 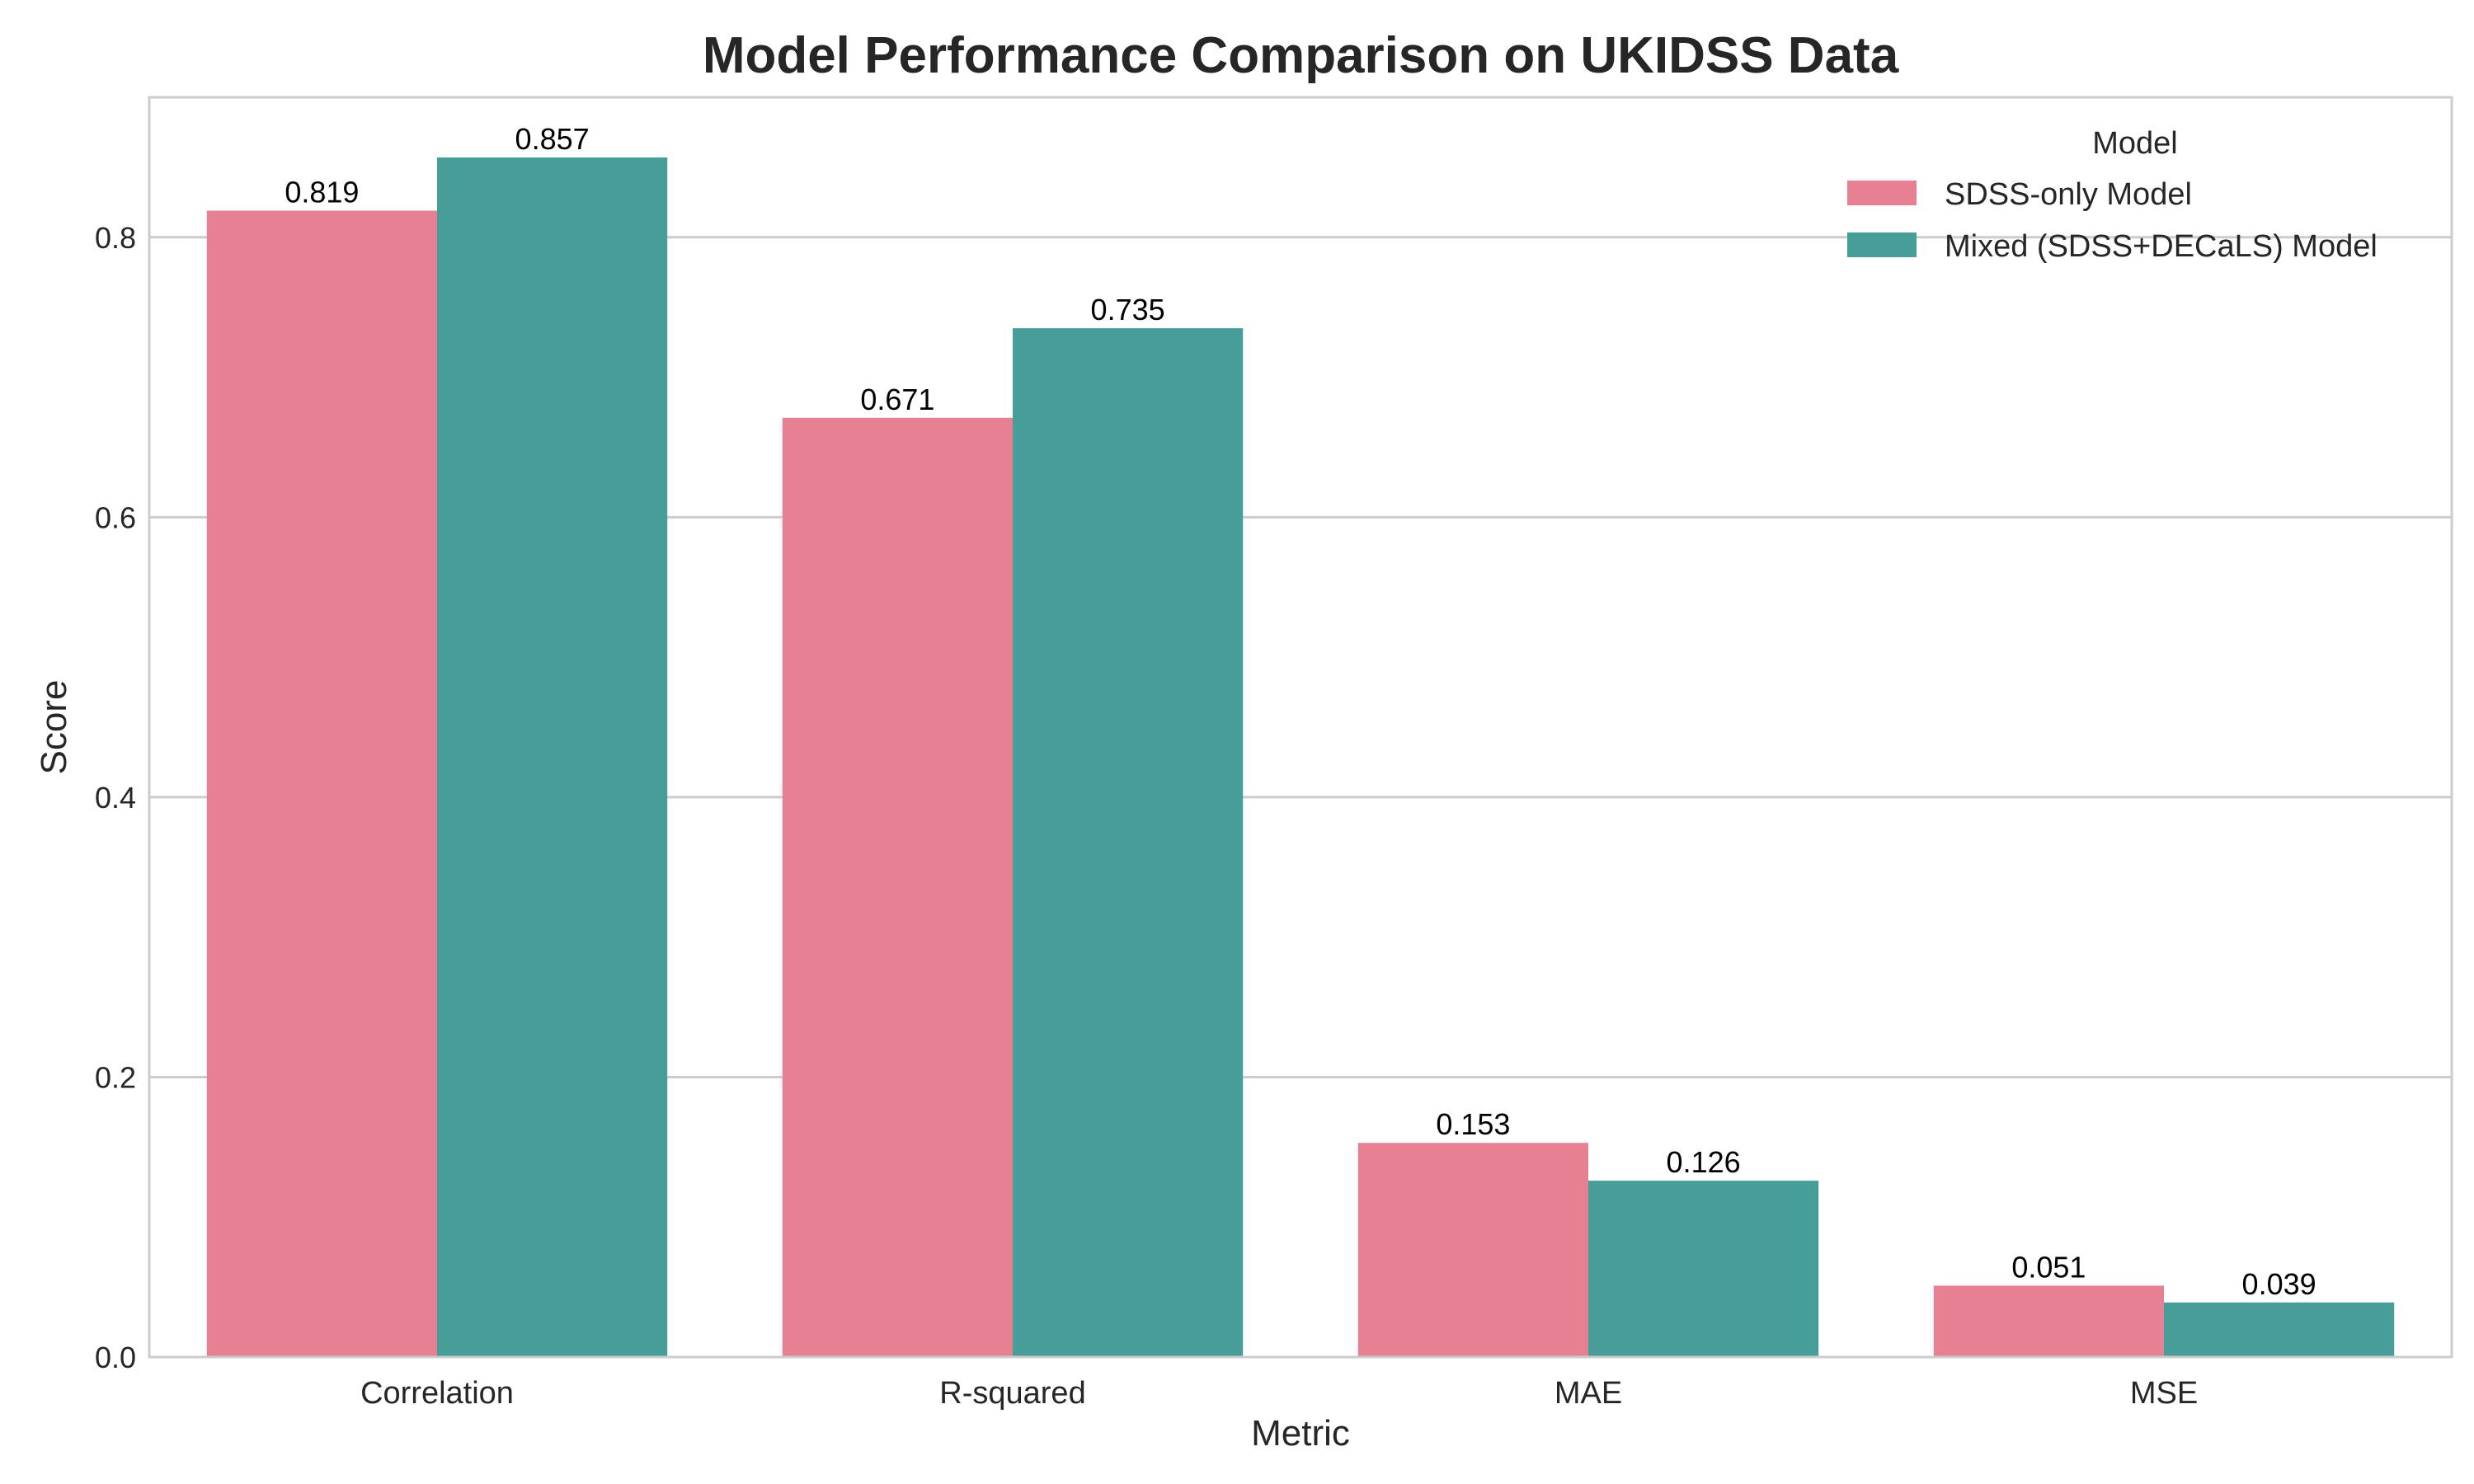 I want to click on bar-value-label: 0.153, so click(x=1473, y=1124).